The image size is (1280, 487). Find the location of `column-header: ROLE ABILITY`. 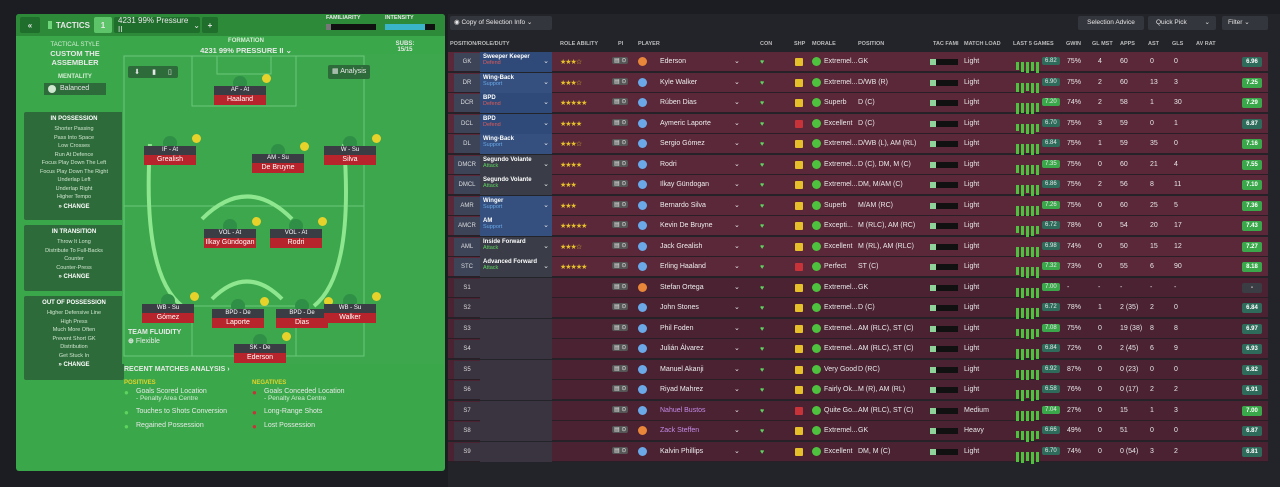

column-header: ROLE ABILITY is located at coordinates (579, 44).